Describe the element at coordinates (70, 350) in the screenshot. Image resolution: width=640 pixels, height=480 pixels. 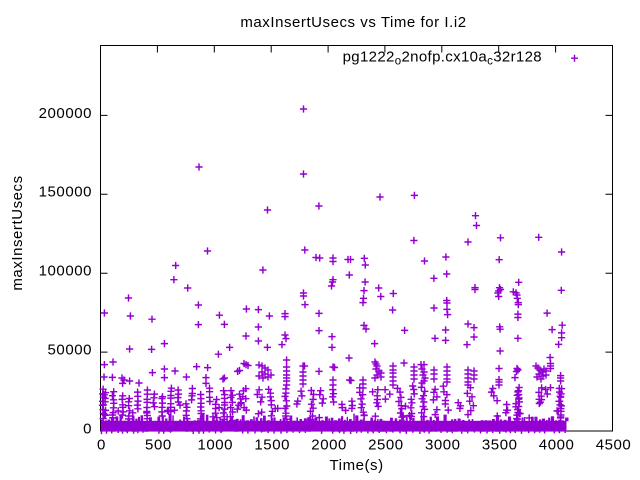
I see `svg-text: 50000` at that location.